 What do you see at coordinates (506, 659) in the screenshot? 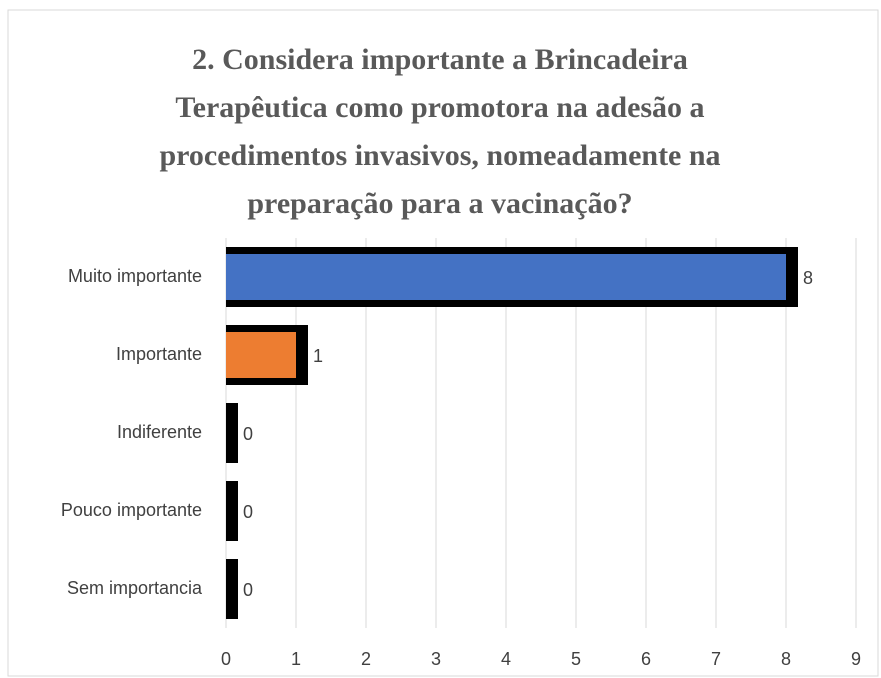
I see `x-tick-label: 4` at bounding box center [506, 659].